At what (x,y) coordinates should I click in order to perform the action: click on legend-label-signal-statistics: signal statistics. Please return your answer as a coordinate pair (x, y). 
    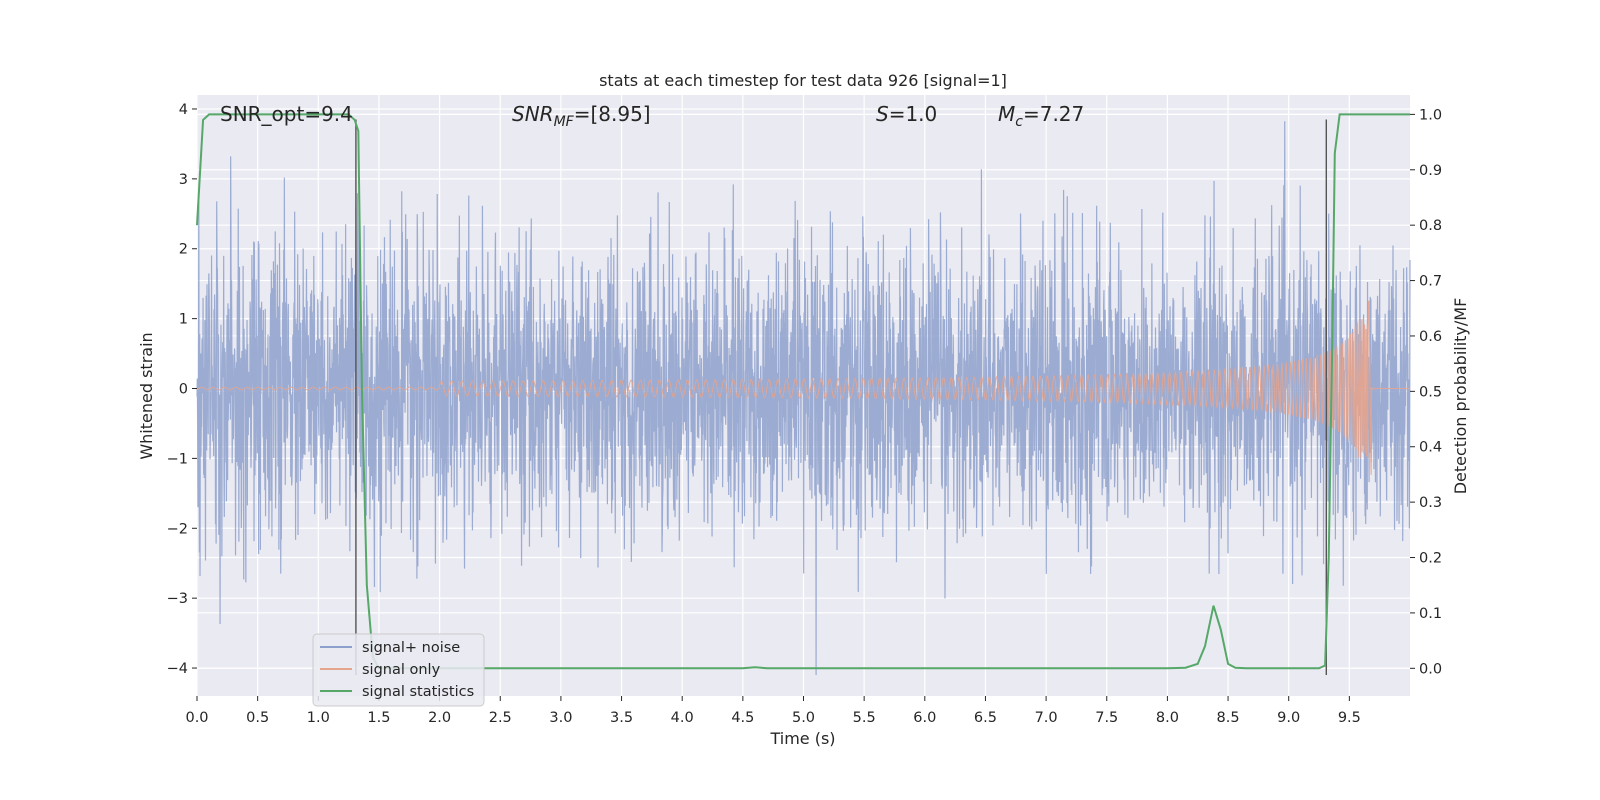
    Looking at the image, I should click on (418, 692).